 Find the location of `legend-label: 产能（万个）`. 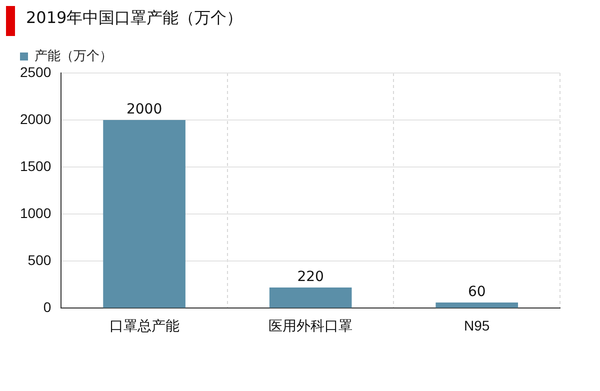

legend-label: 产能（万个） is located at coordinates (73, 56).